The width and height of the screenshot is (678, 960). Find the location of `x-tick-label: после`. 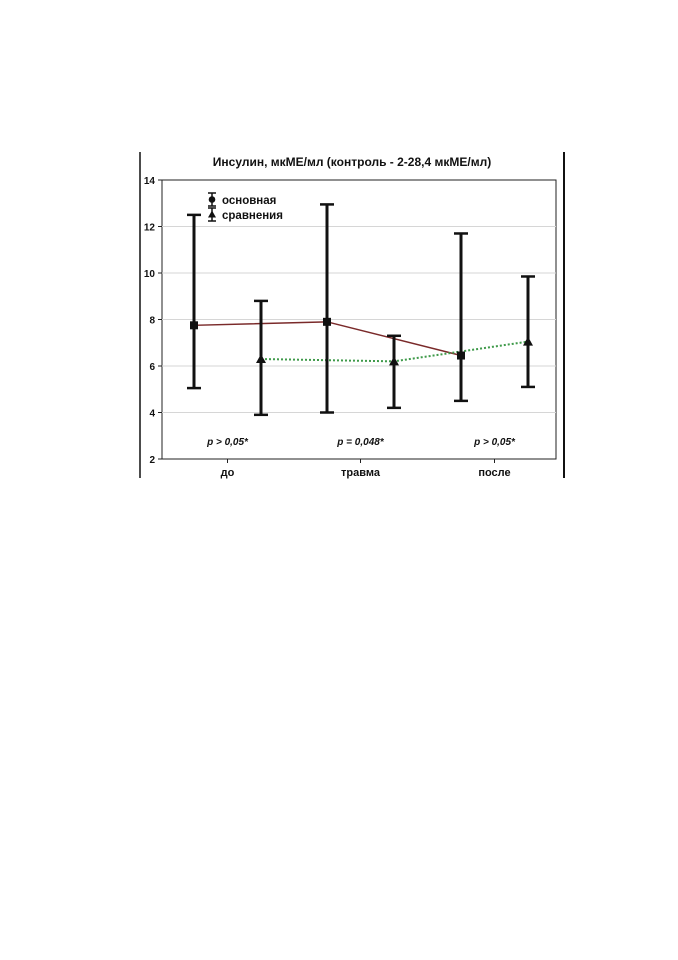

x-tick-label: после is located at coordinates (494, 473).